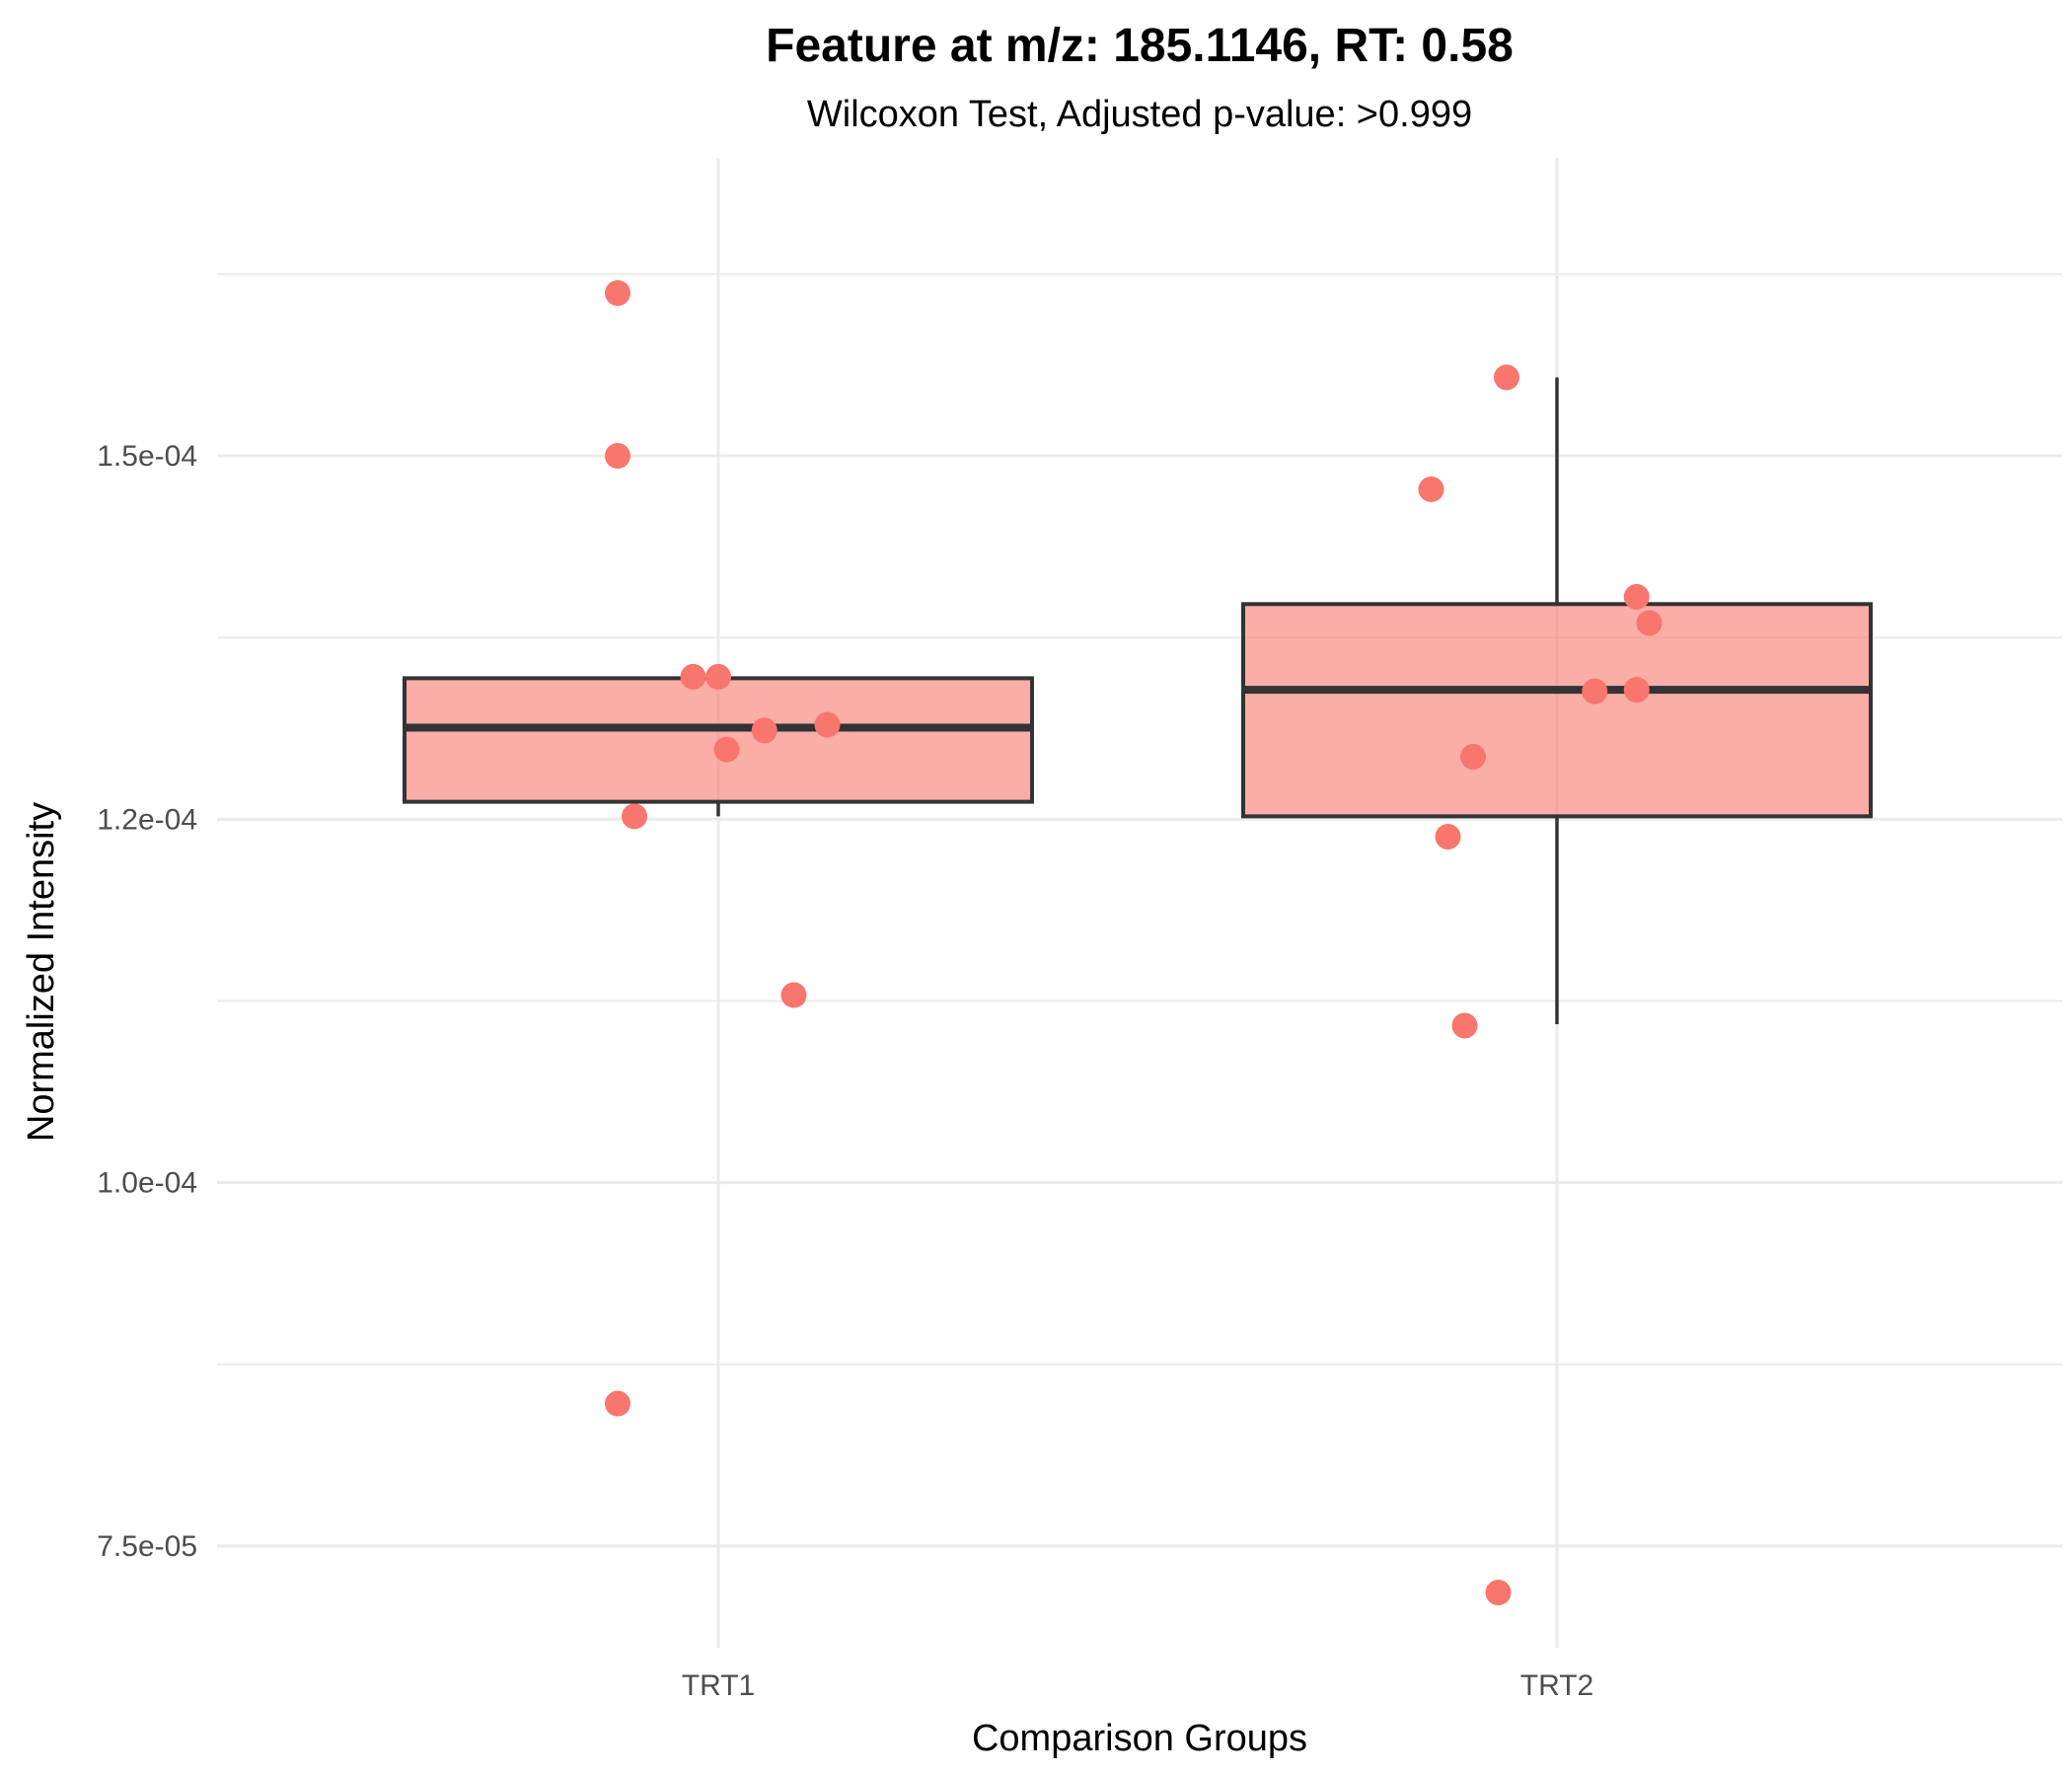  What do you see at coordinates (1140, 1739) in the screenshot?
I see `x-axis-title: Comparison Groups` at bounding box center [1140, 1739].